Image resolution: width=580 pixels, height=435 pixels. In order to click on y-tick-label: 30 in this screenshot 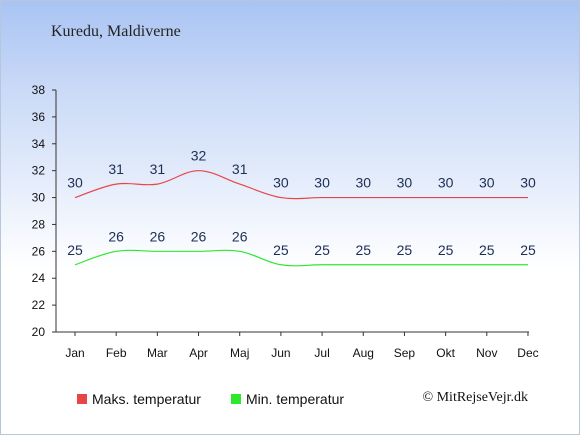, I will do `click(39, 198)`.